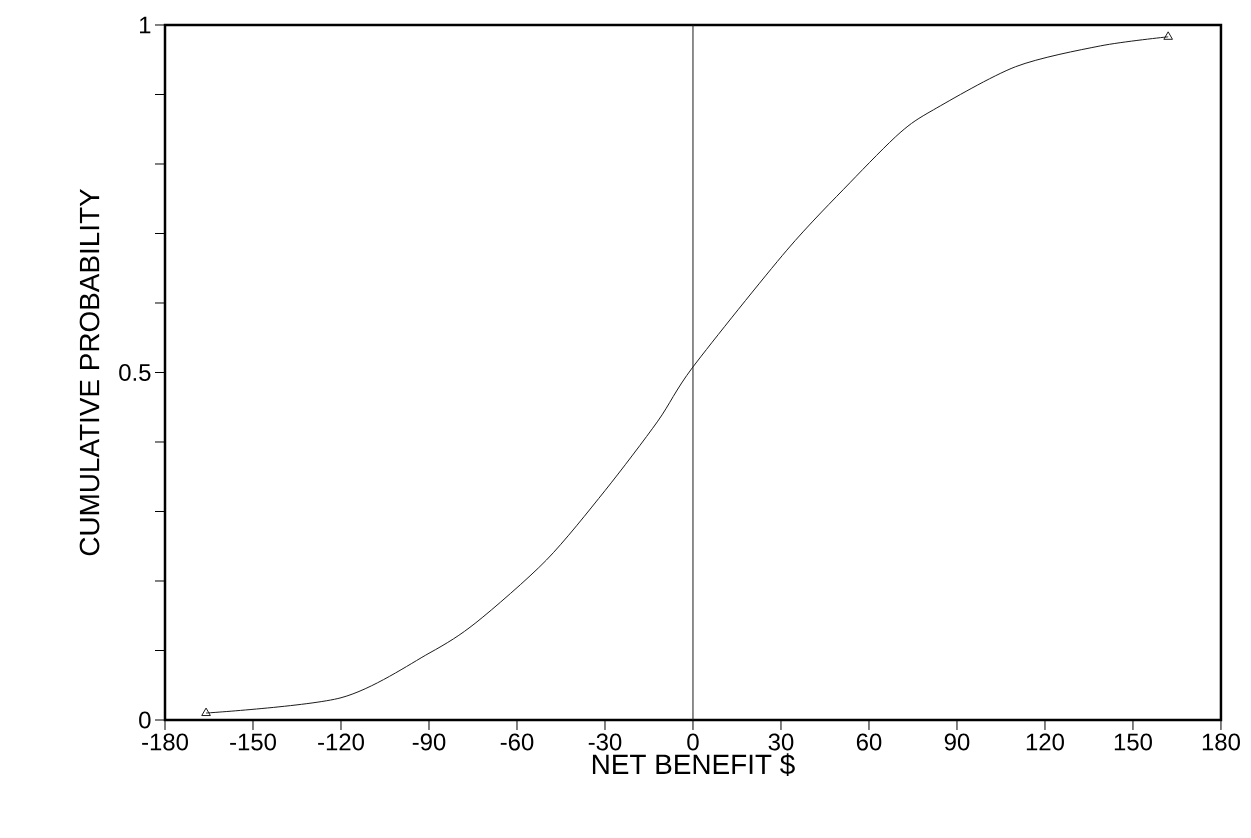 The width and height of the screenshot is (1251, 838). I want to click on x-tick-label: -150, so click(253, 742).